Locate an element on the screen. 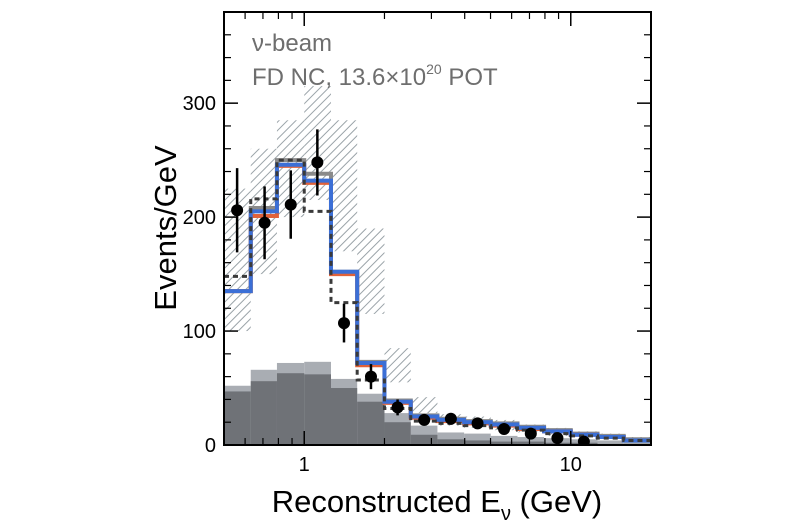  x-tick-label: 10 is located at coordinates (571, 465).